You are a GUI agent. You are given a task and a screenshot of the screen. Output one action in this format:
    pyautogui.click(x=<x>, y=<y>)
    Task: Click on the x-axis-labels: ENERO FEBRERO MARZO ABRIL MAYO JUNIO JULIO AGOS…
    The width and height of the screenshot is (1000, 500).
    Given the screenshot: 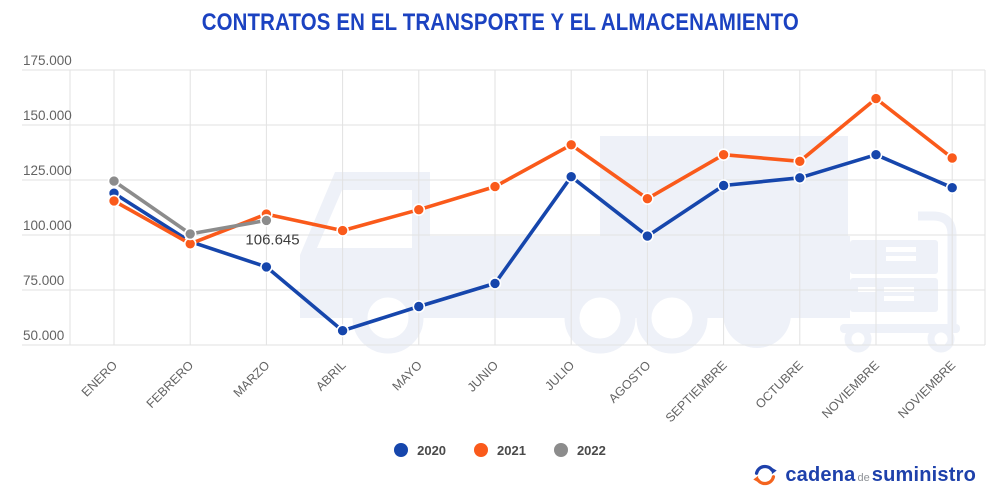 What is the action you would take?
    pyautogui.click(x=519, y=391)
    